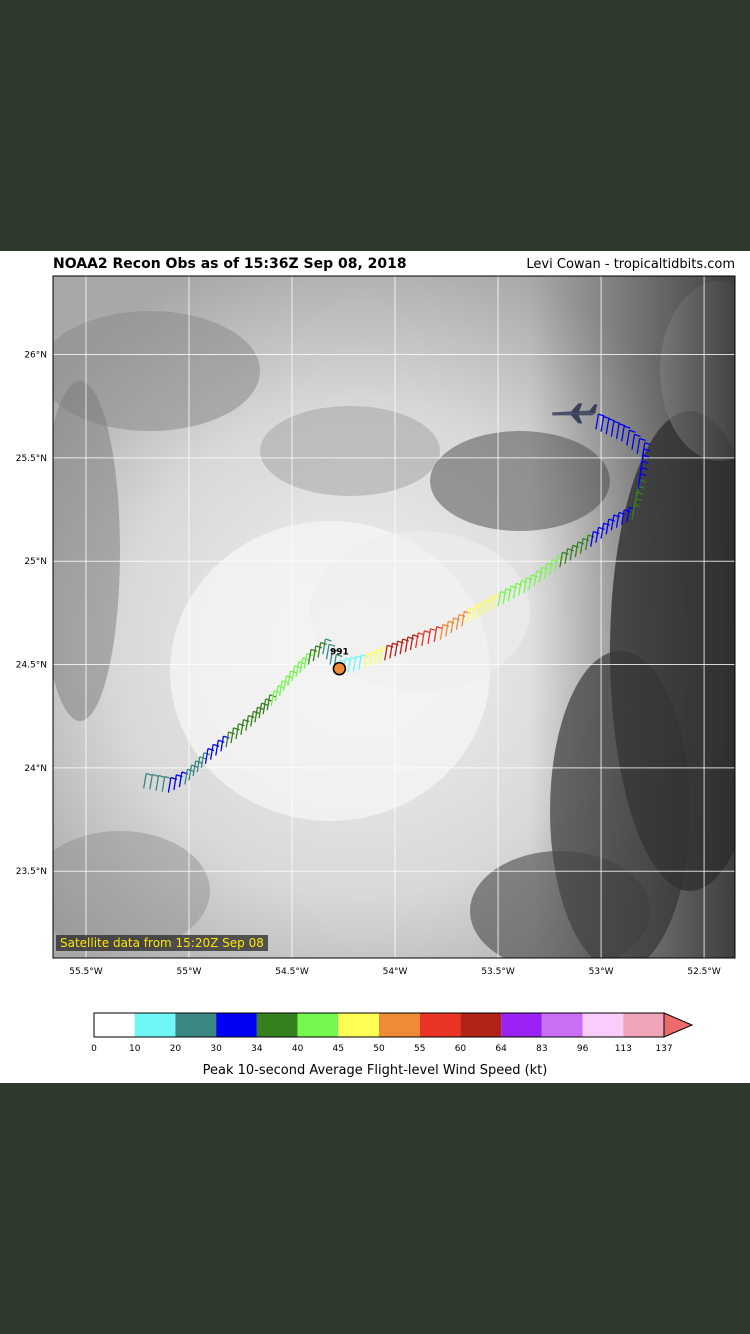 This screenshot has height=1334, width=750. What do you see at coordinates (601, 972) in the screenshot?
I see `lon-tick-label: 53°W` at bounding box center [601, 972].